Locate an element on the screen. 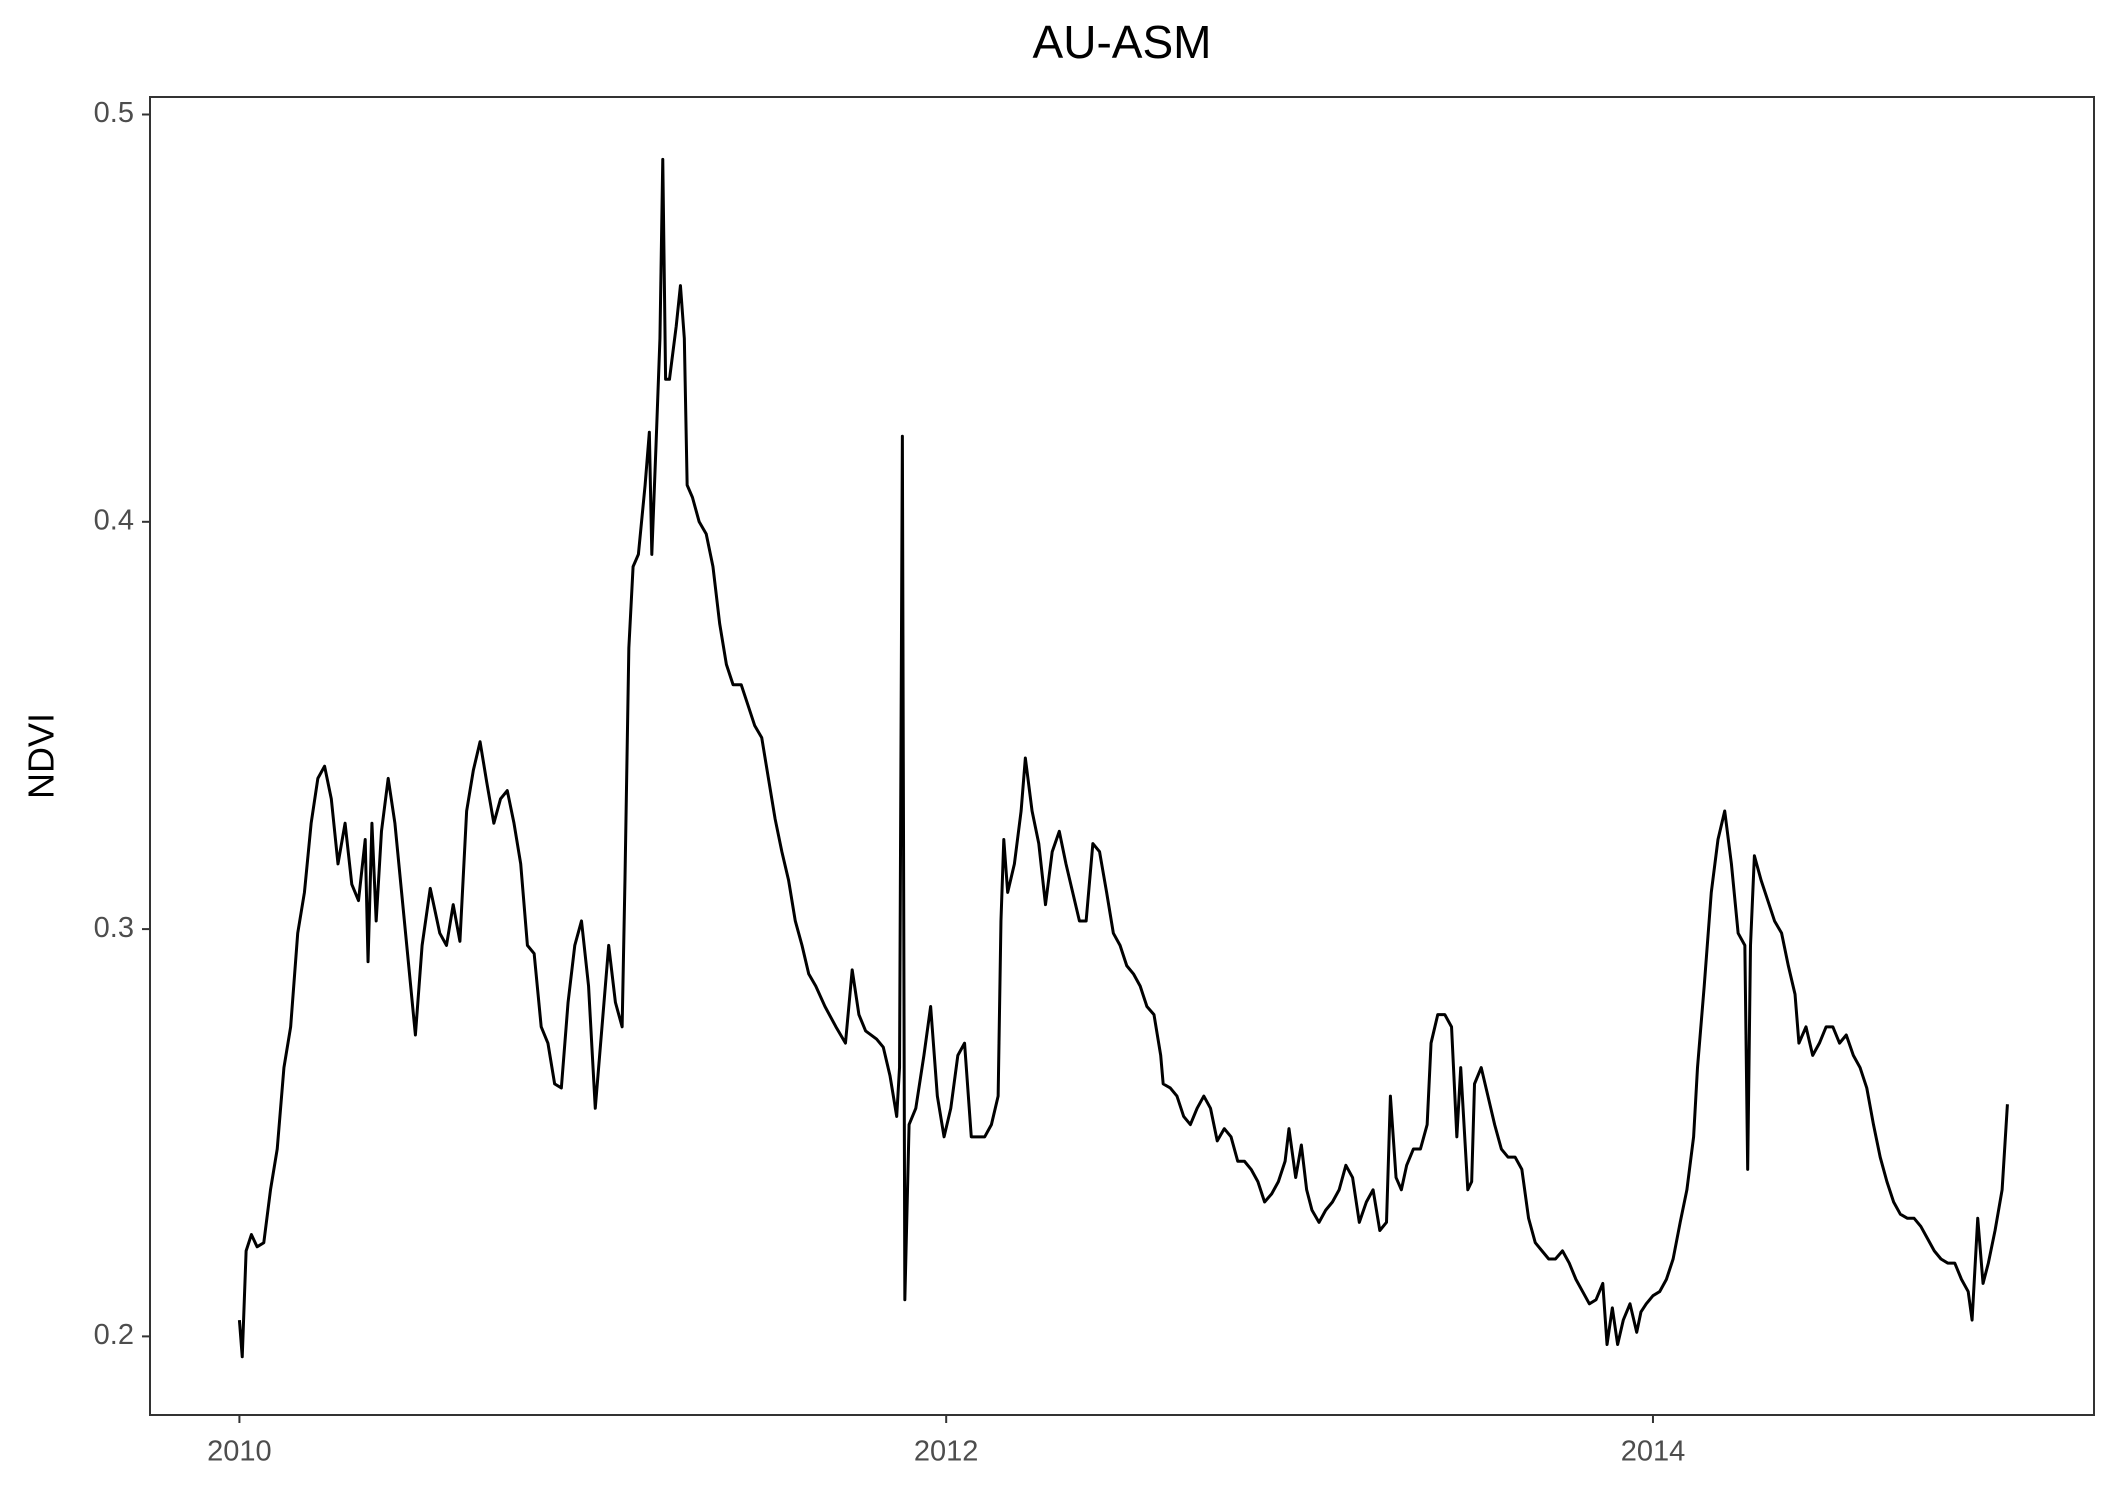 The image size is (2115, 1493). chart-title: AU-ASM is located at coordinates (1122, 42).